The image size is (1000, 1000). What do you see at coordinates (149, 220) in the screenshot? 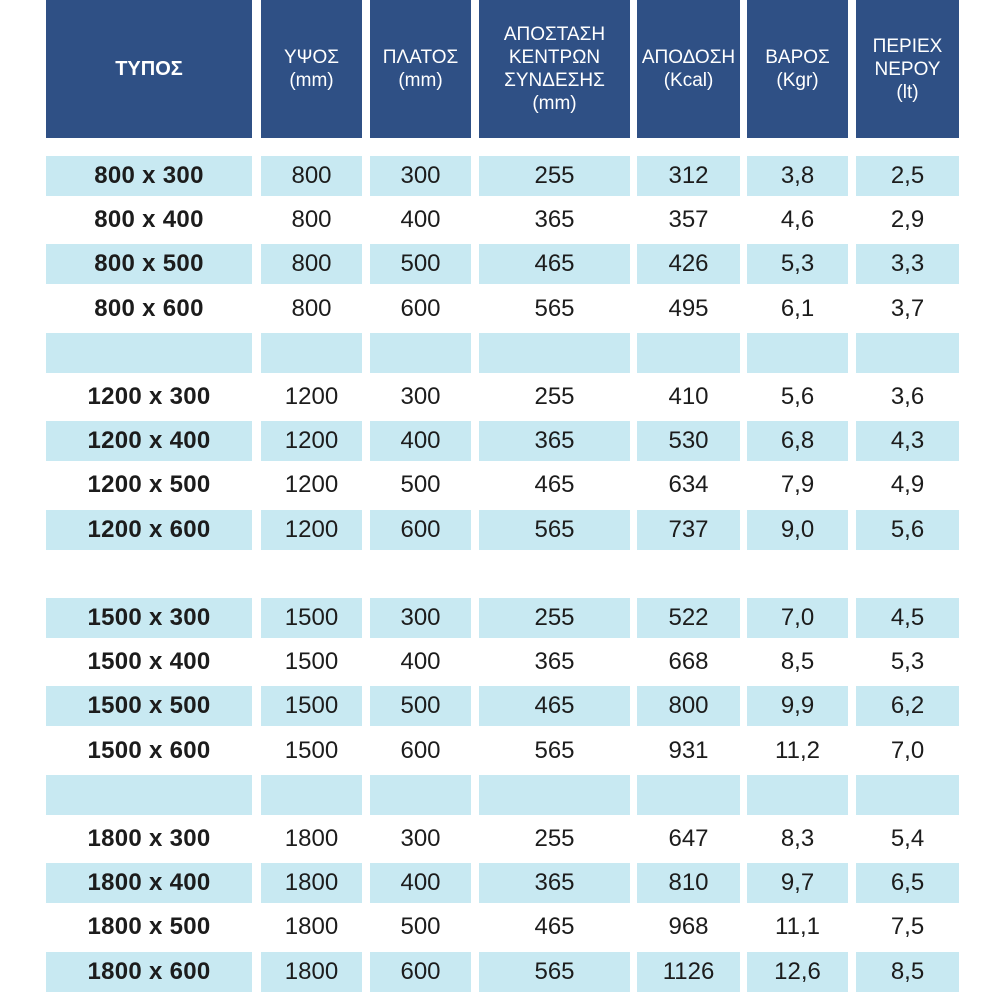
I see `cell-type: 800 x 400` at bounding box center [149, 220].